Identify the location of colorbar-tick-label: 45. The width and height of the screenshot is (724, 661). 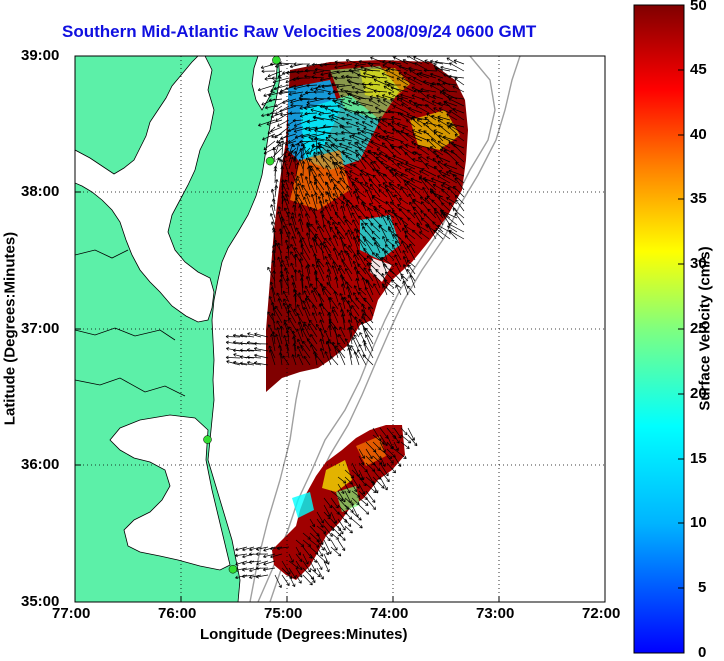
(698, 69).